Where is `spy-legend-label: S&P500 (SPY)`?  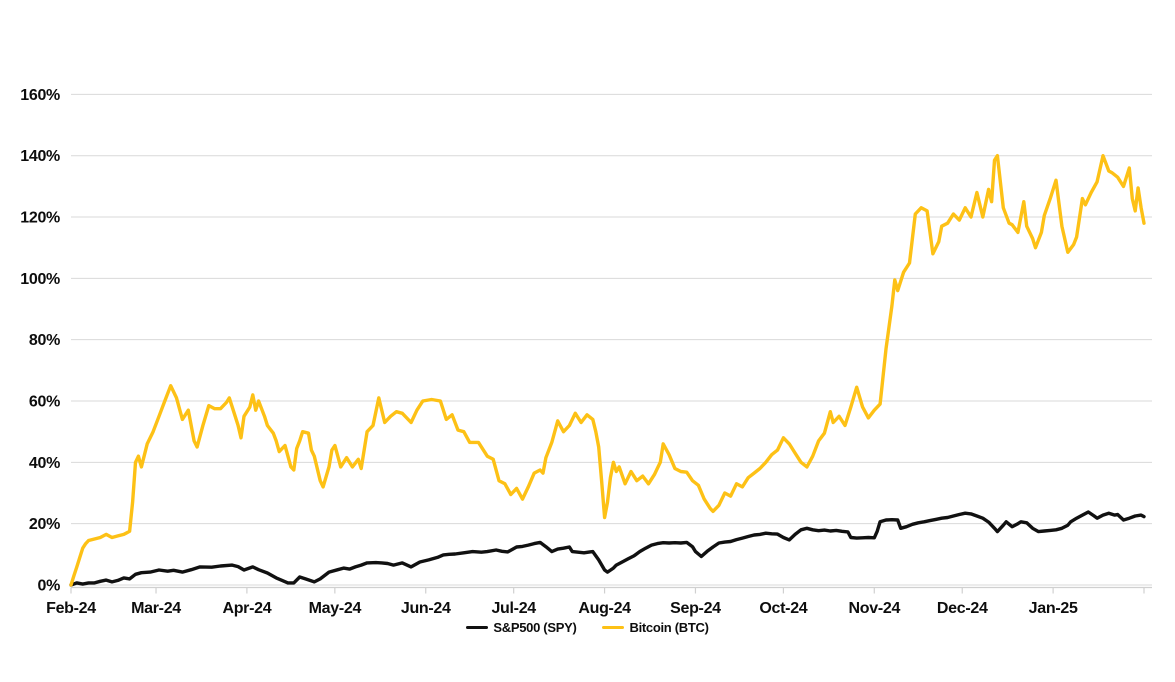
spy-legend-label: S&P500 (SPY) is located at coordinates (535, 627).